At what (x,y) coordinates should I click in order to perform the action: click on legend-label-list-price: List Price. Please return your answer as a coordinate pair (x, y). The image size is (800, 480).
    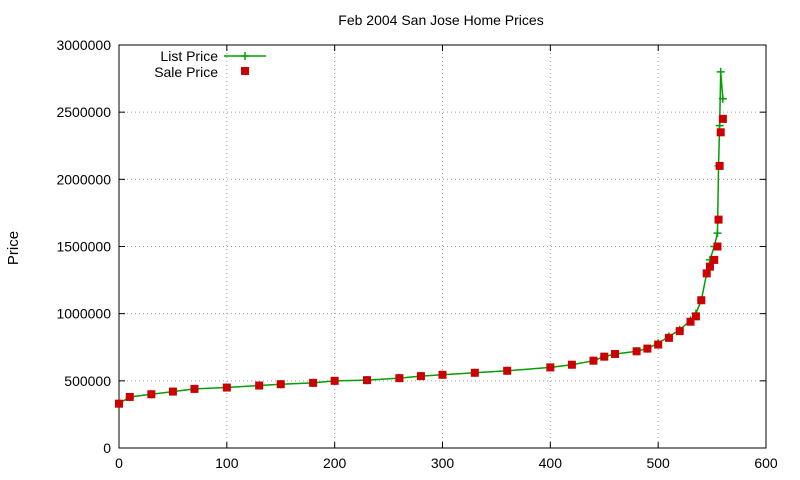
    Looking at the image, I should click on (189, 56).